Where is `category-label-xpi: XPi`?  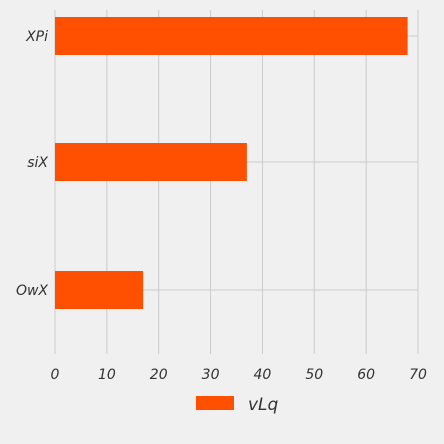 category-label-xpi: XPi is located at coordinates (36, 37).